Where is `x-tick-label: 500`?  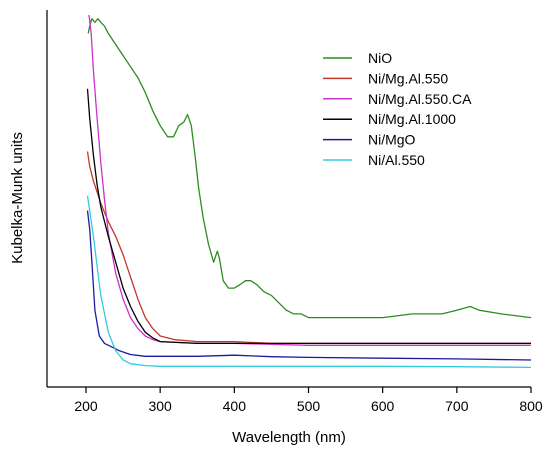
x-tick-label: 500 is located at coordinates (309, 406).